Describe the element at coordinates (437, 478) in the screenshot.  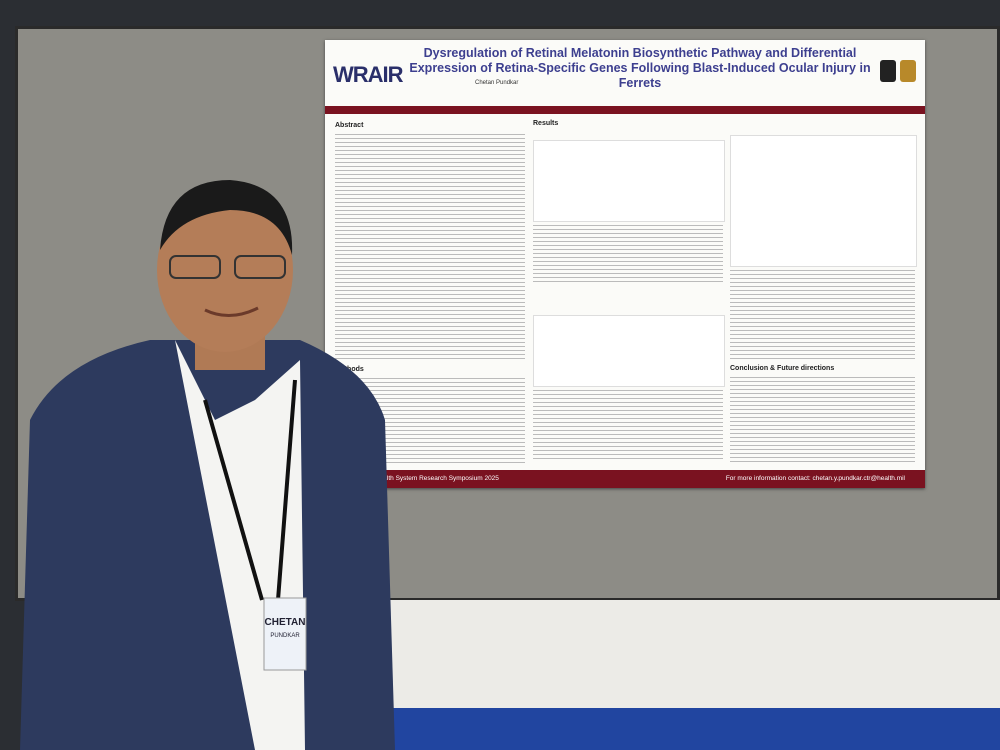
I see `footer-left: Health System Research Symposium 2025` at that location.